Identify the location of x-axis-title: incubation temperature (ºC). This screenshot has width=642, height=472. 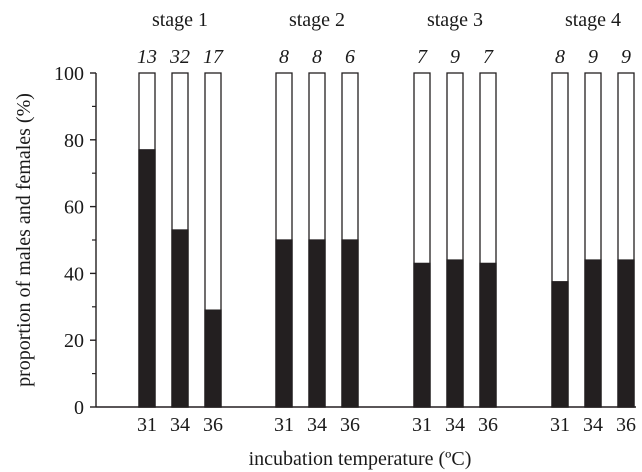
(360, 459).